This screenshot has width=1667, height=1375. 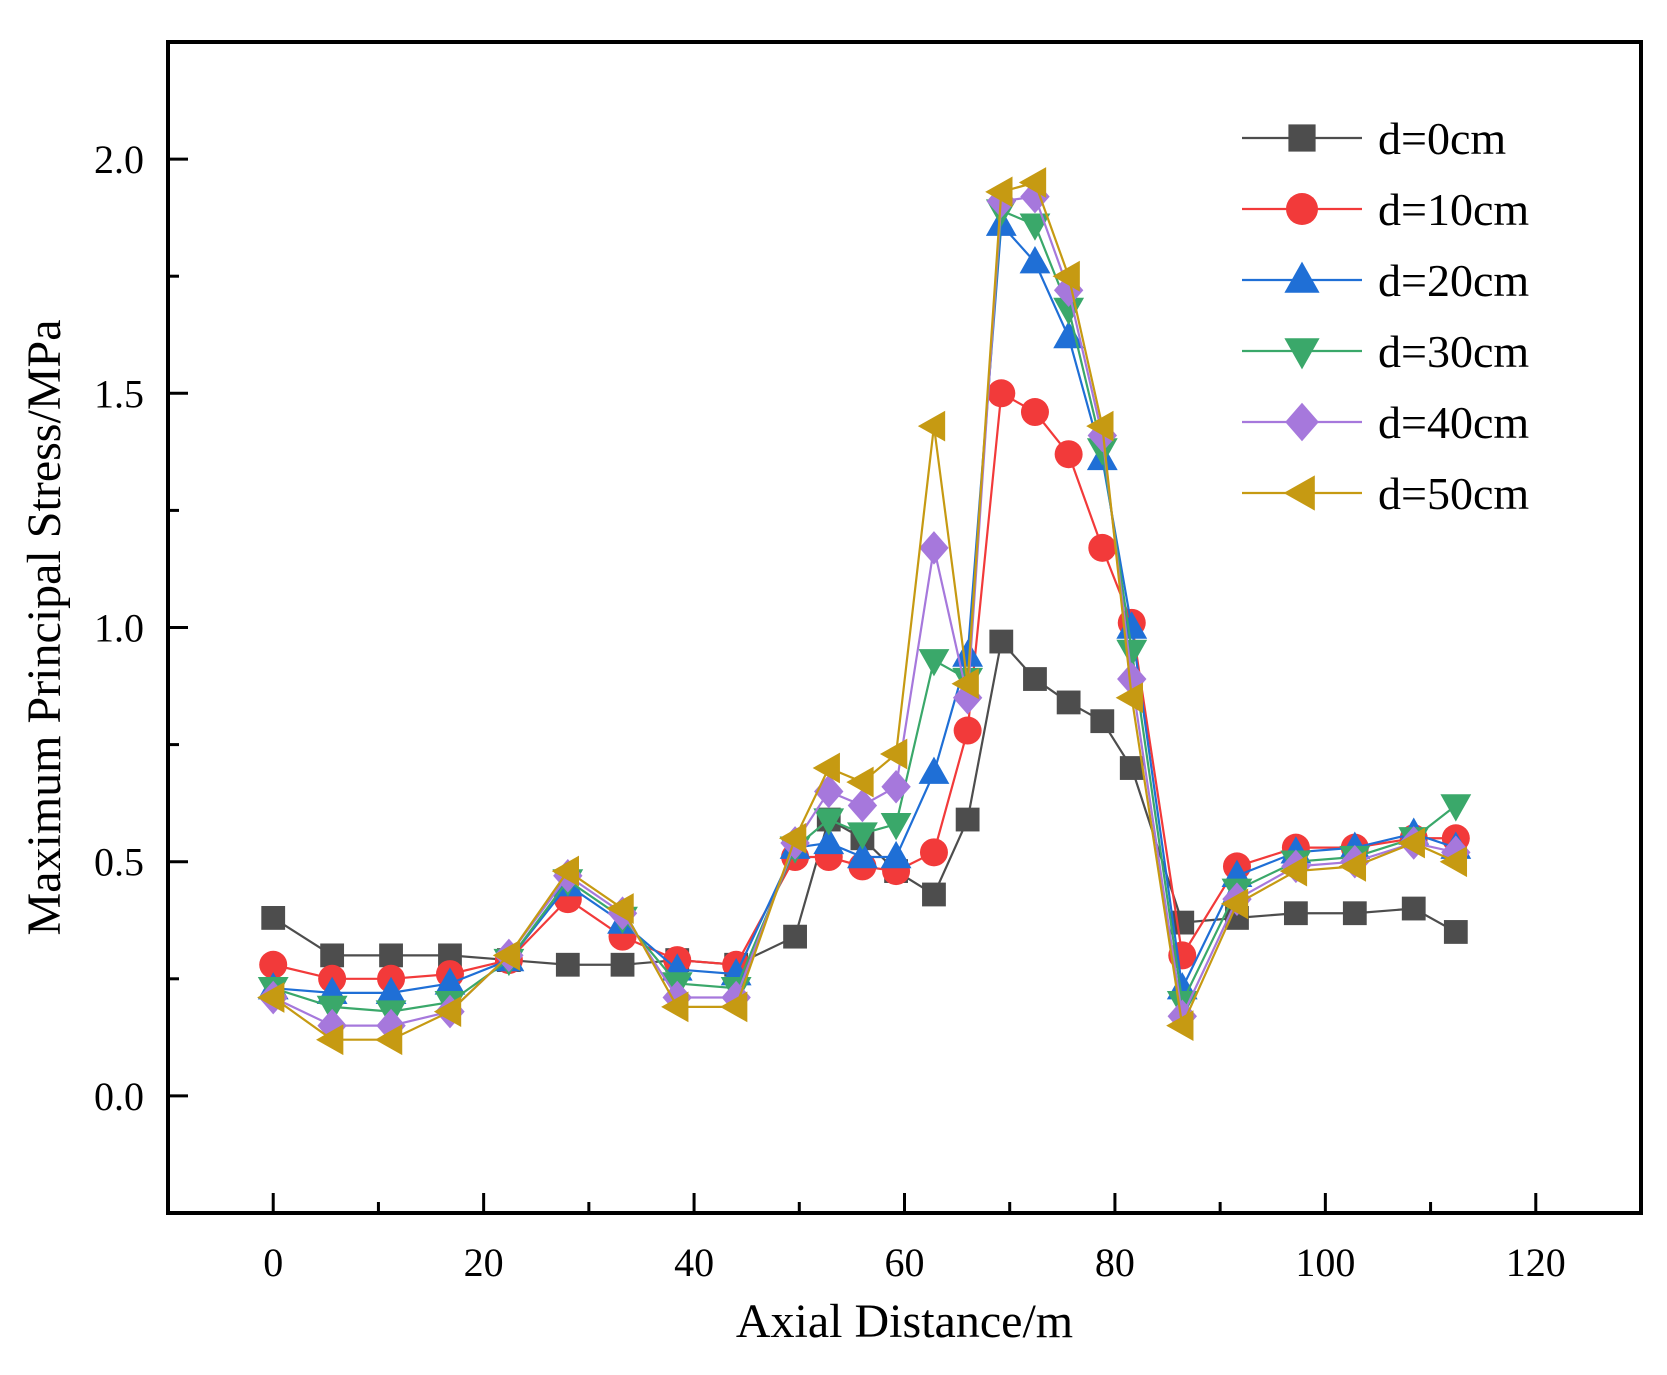 I want to click on legend-label: d=0cm, so click(x=1442, y=138).